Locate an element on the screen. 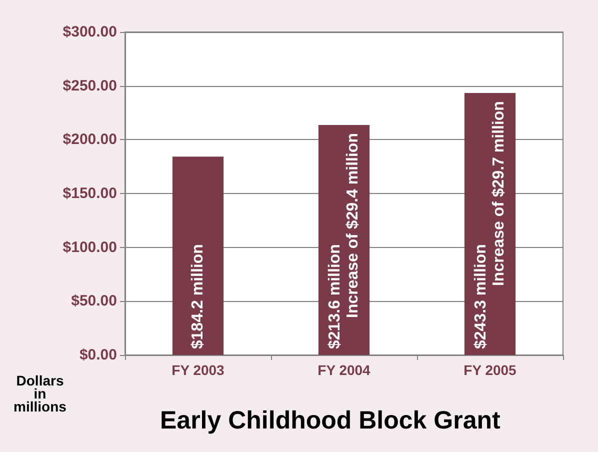 The width and height of the screenshot is (598, 452). bar is located at coordinates (198, 255).